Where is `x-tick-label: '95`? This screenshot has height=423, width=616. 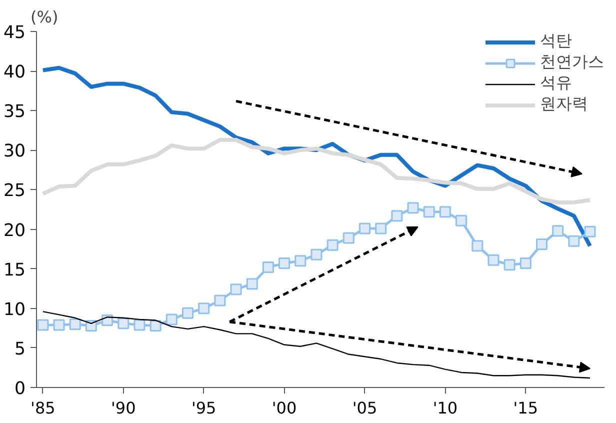 x-tick-label: '95 is located at coordinates (203, 408).